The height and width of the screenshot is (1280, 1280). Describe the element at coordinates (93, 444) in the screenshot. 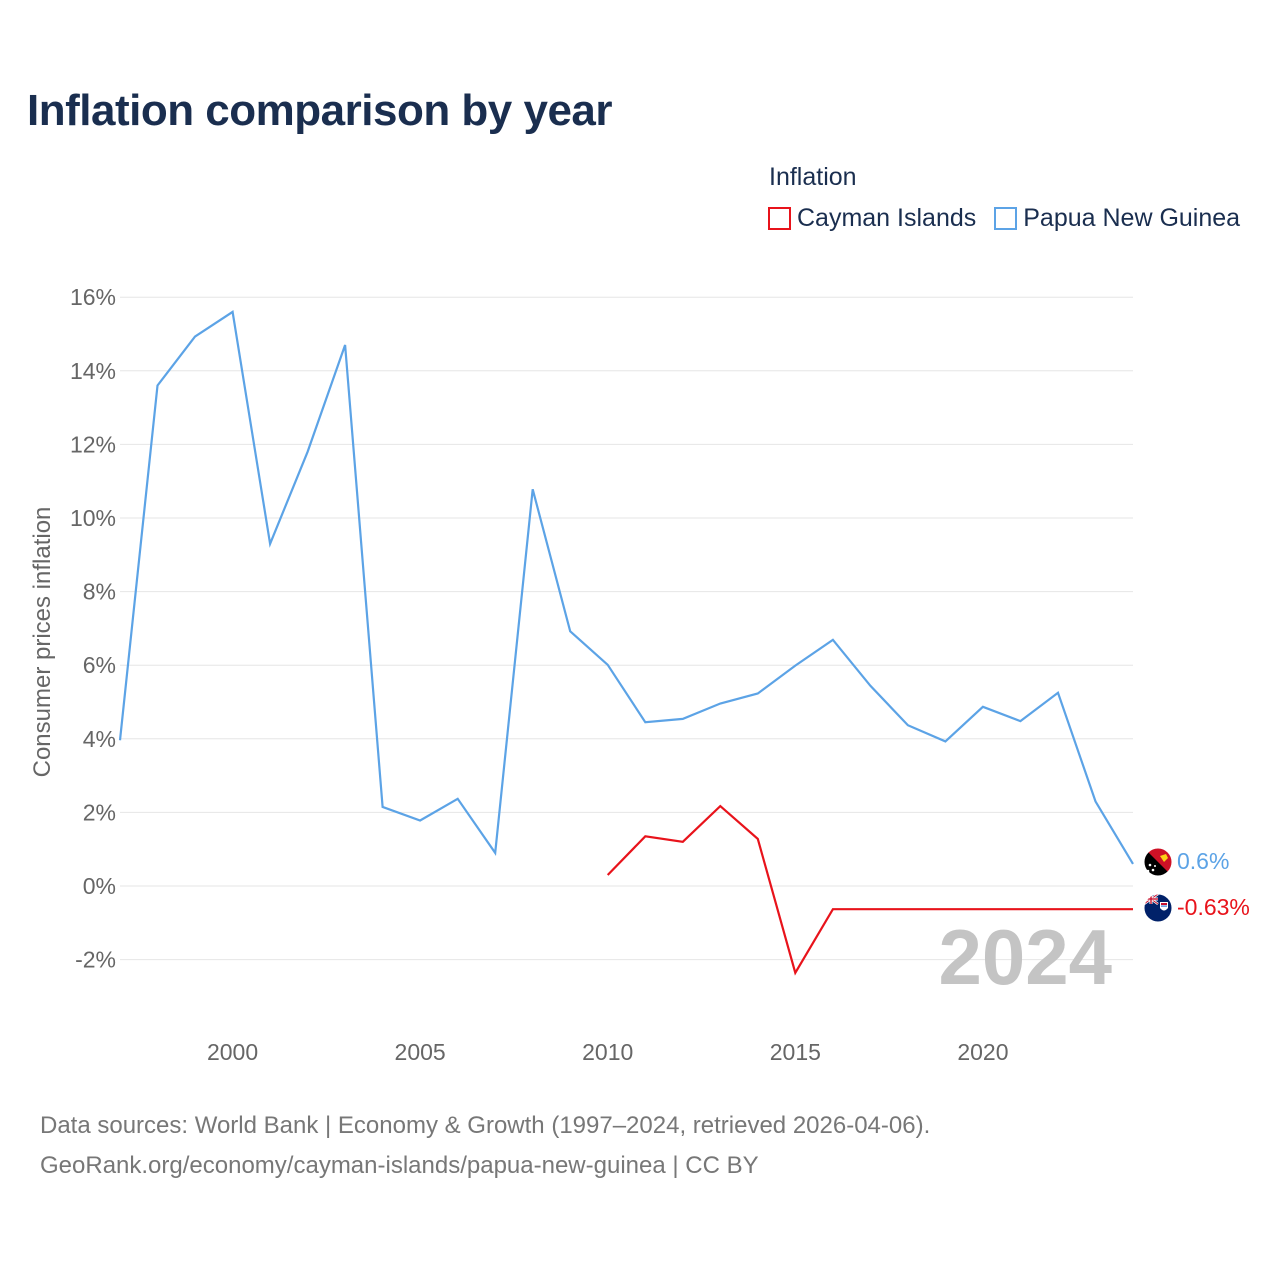

I see `y-tick-label: 12%` at that location.